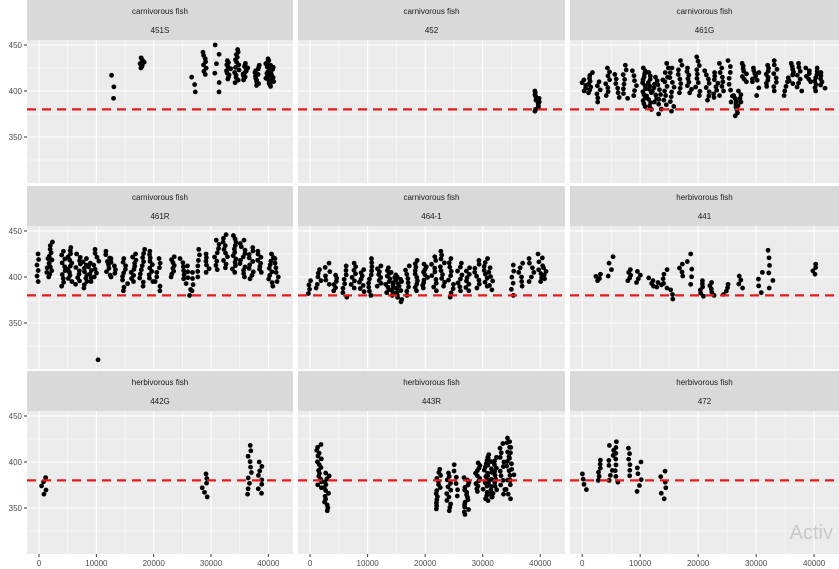 The image size is (839, 569). What do you see at coordinates (704, 382) in the screenshot?
I see `strip-group-label: herbivorous fish` at bounding box center [704, 382].